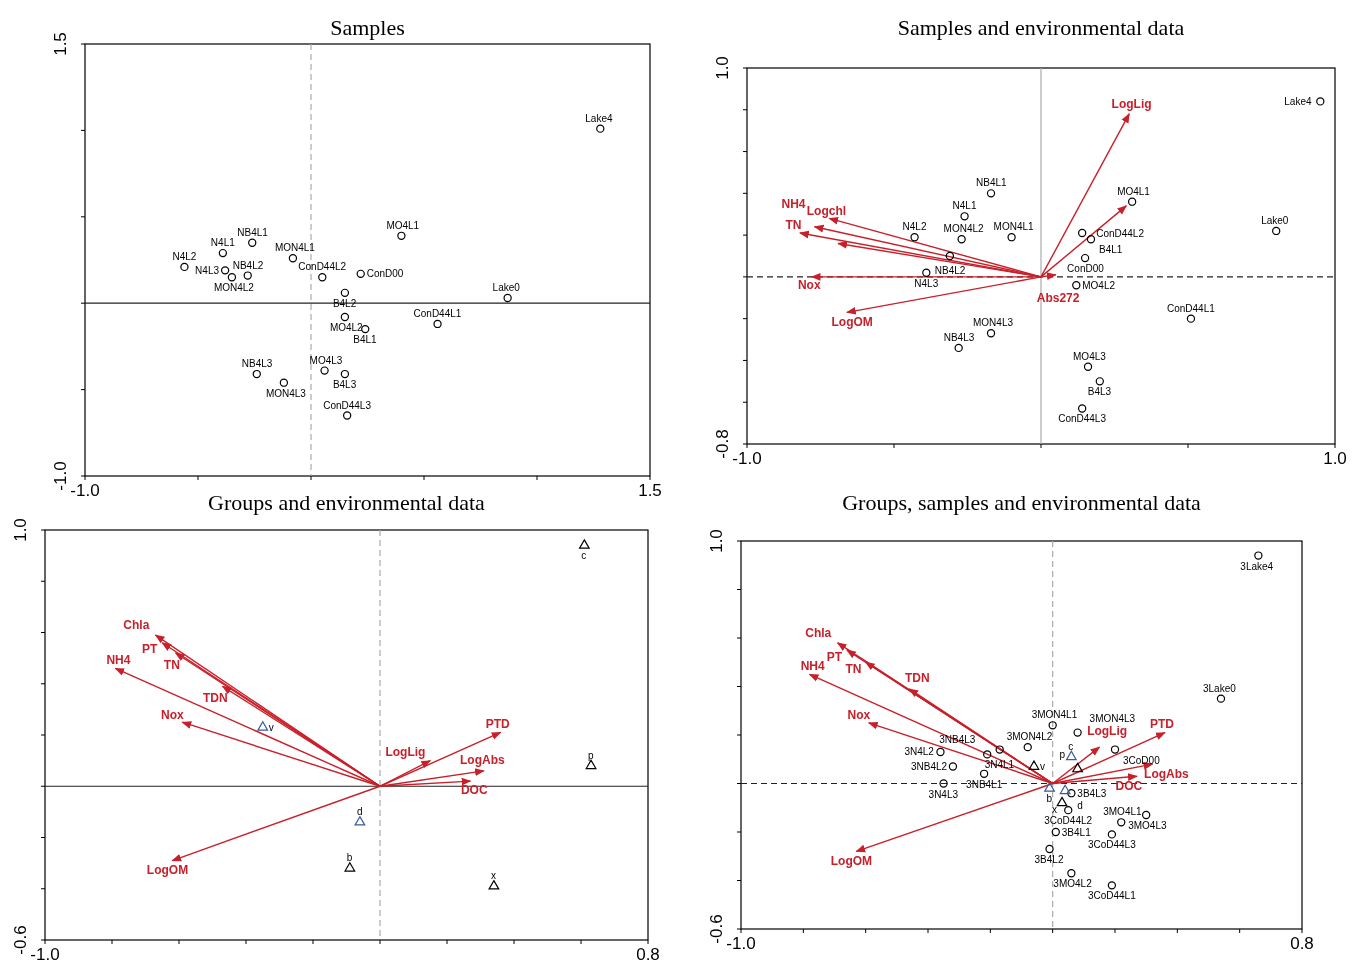  Describe the element at coordinates (929, 767) in the screenshot. I see `data-label: 3NB4L2` at that location.